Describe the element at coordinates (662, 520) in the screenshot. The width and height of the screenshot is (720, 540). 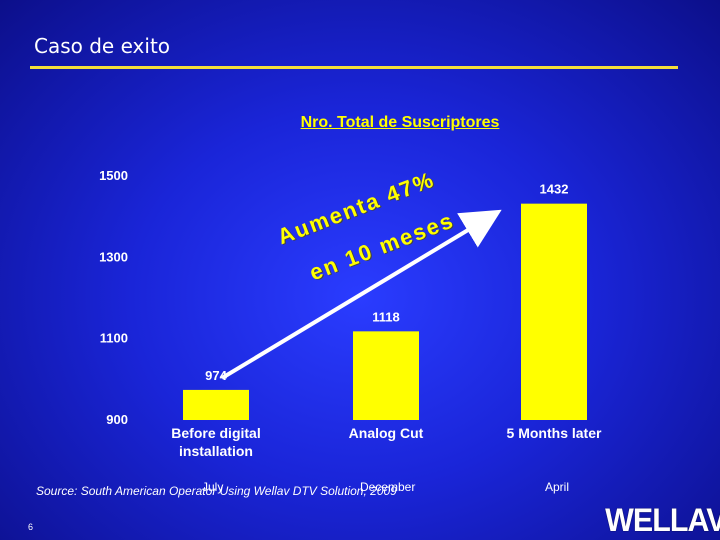
I see `wellav-logo: WELLAV` at that location.